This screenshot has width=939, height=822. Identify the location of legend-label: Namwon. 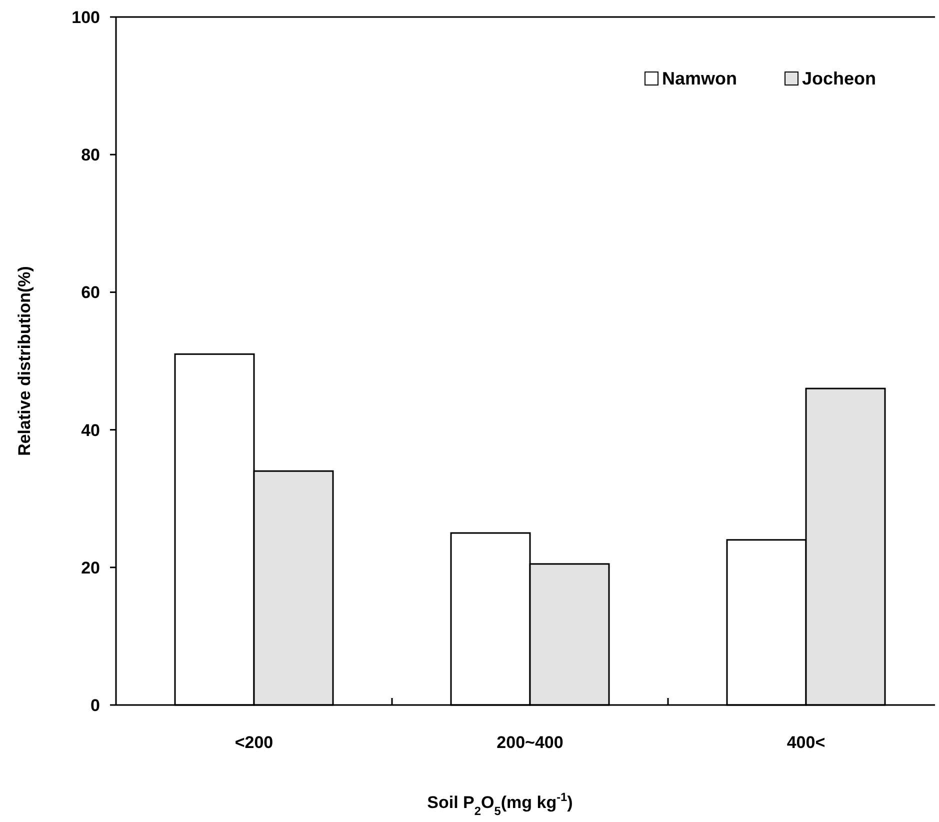
(700, 78).